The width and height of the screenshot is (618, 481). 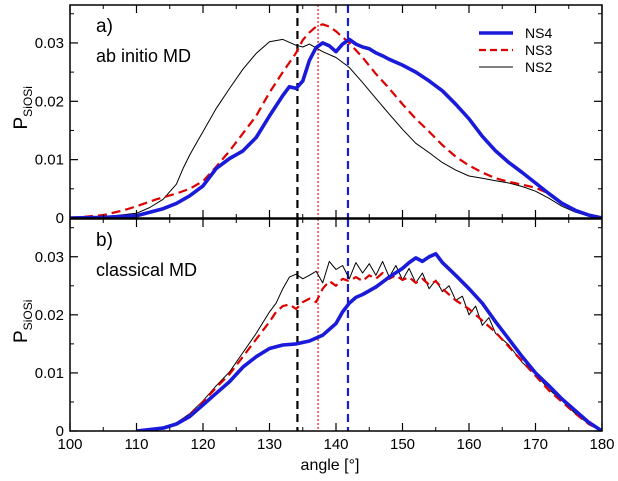 What do you see at coordinates (202, 444) in the screenshot?
I see `x-tick-label: 120` at bounding box center [202, 444].